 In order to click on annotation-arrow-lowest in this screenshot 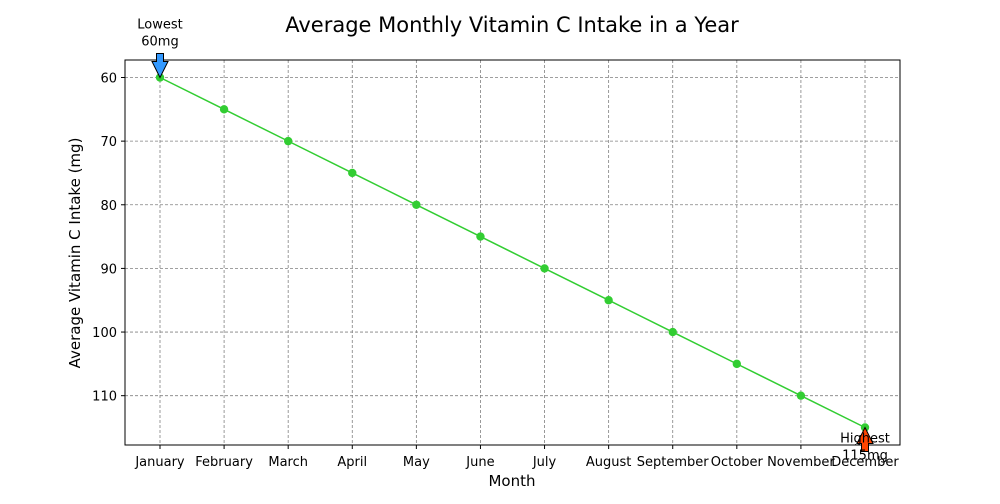, I will do `click(160, 66)`.